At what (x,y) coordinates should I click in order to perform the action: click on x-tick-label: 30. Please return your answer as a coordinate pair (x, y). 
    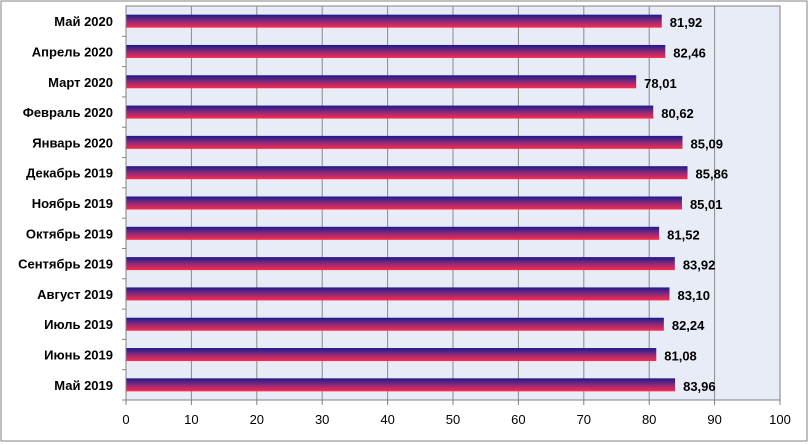
    Looking at the image, I should click on (322, 419).